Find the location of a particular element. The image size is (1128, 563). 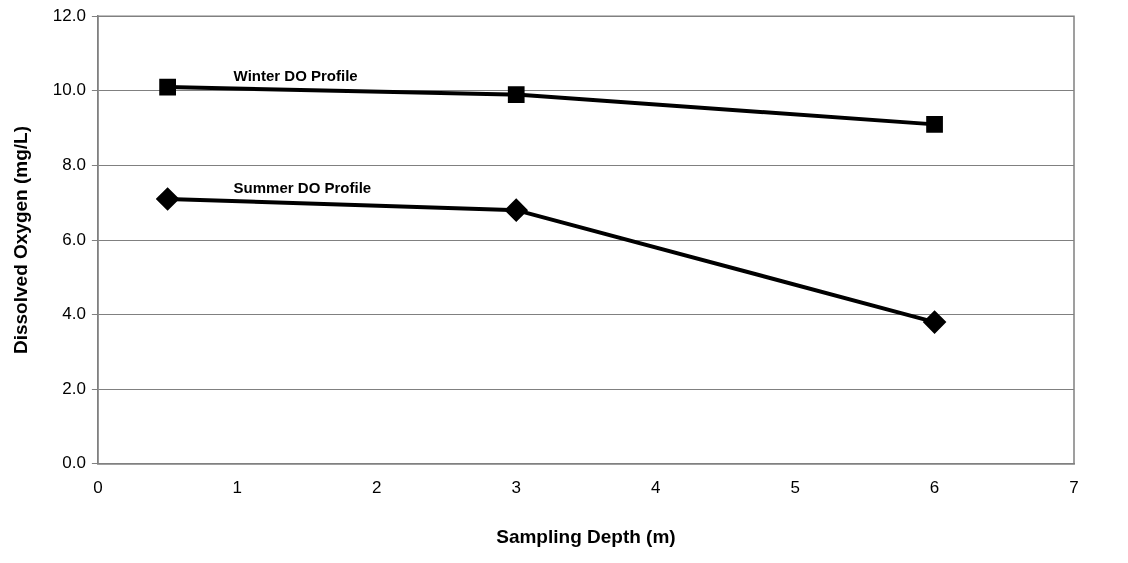

series-label: Summer DO Profile is located at coordinates (302, 187).